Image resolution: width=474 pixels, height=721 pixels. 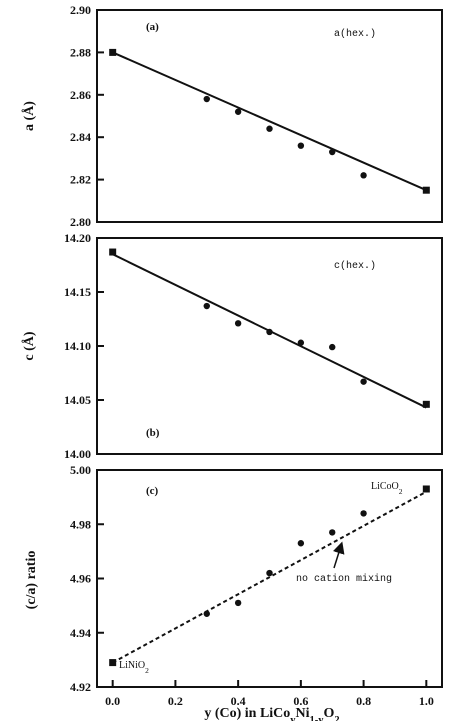 What do you see at coordinates (269, 694) in the screenshot?
I see `panel-c-xticks: 0.0 0.2 0.4 0.6 0.8 1.0` at bounding box center [269, 694].